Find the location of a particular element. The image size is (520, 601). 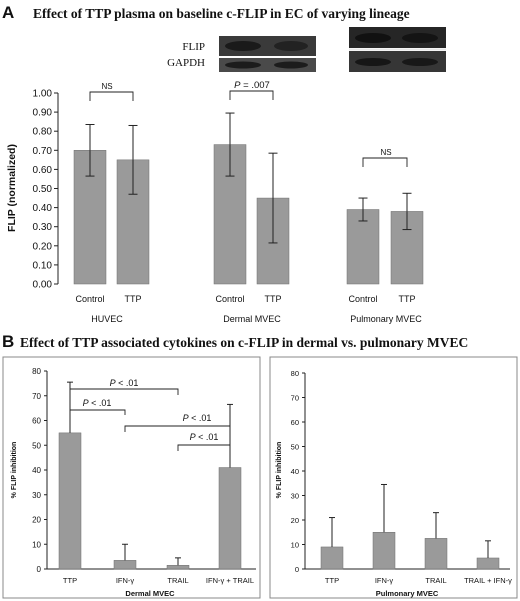

chart-b-dermal-ytick-label: 40 is located at coordinates (36, 470).